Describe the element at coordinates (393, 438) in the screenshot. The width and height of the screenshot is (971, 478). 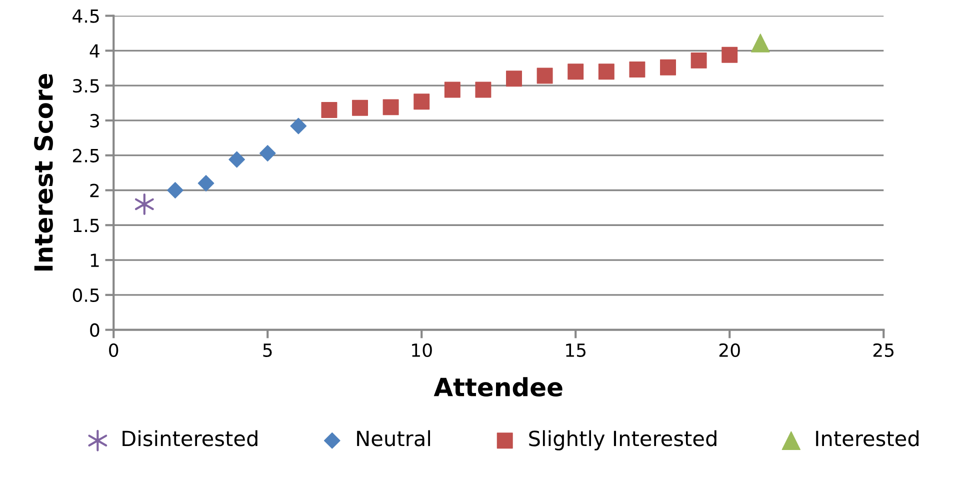
I see `legend-label: Neutral` at that location.